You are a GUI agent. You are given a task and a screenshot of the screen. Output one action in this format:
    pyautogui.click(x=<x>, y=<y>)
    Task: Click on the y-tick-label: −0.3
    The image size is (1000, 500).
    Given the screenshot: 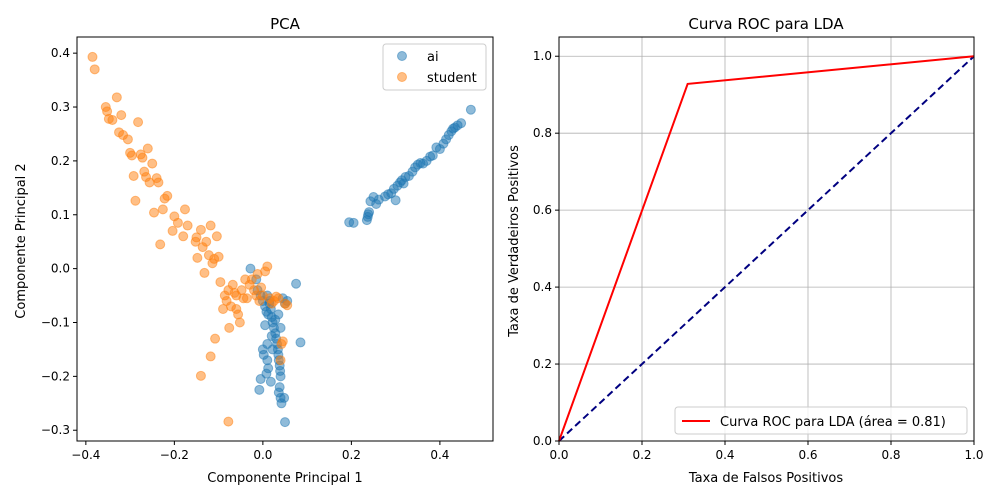 What is the action you would take?
    pyautogui.click(x=55, y=430)
    